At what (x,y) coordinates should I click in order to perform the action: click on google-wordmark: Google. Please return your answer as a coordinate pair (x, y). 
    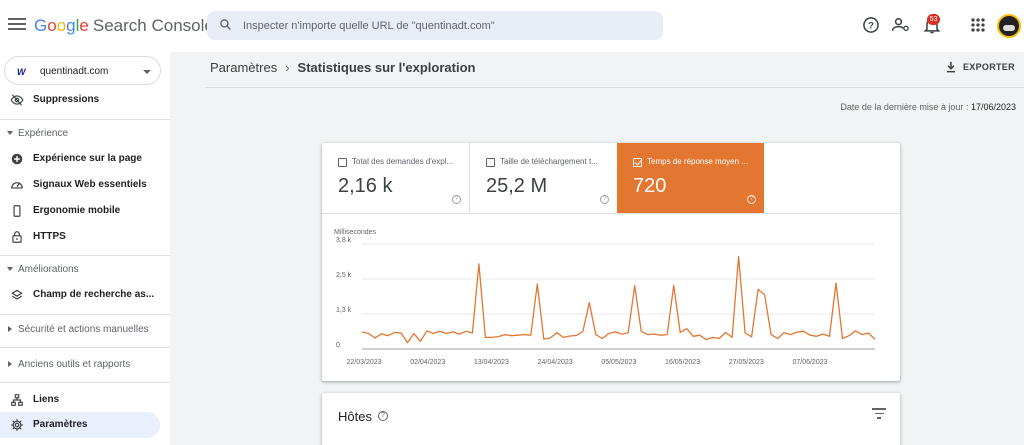
    Looking at the image, I should click on (61, 25).